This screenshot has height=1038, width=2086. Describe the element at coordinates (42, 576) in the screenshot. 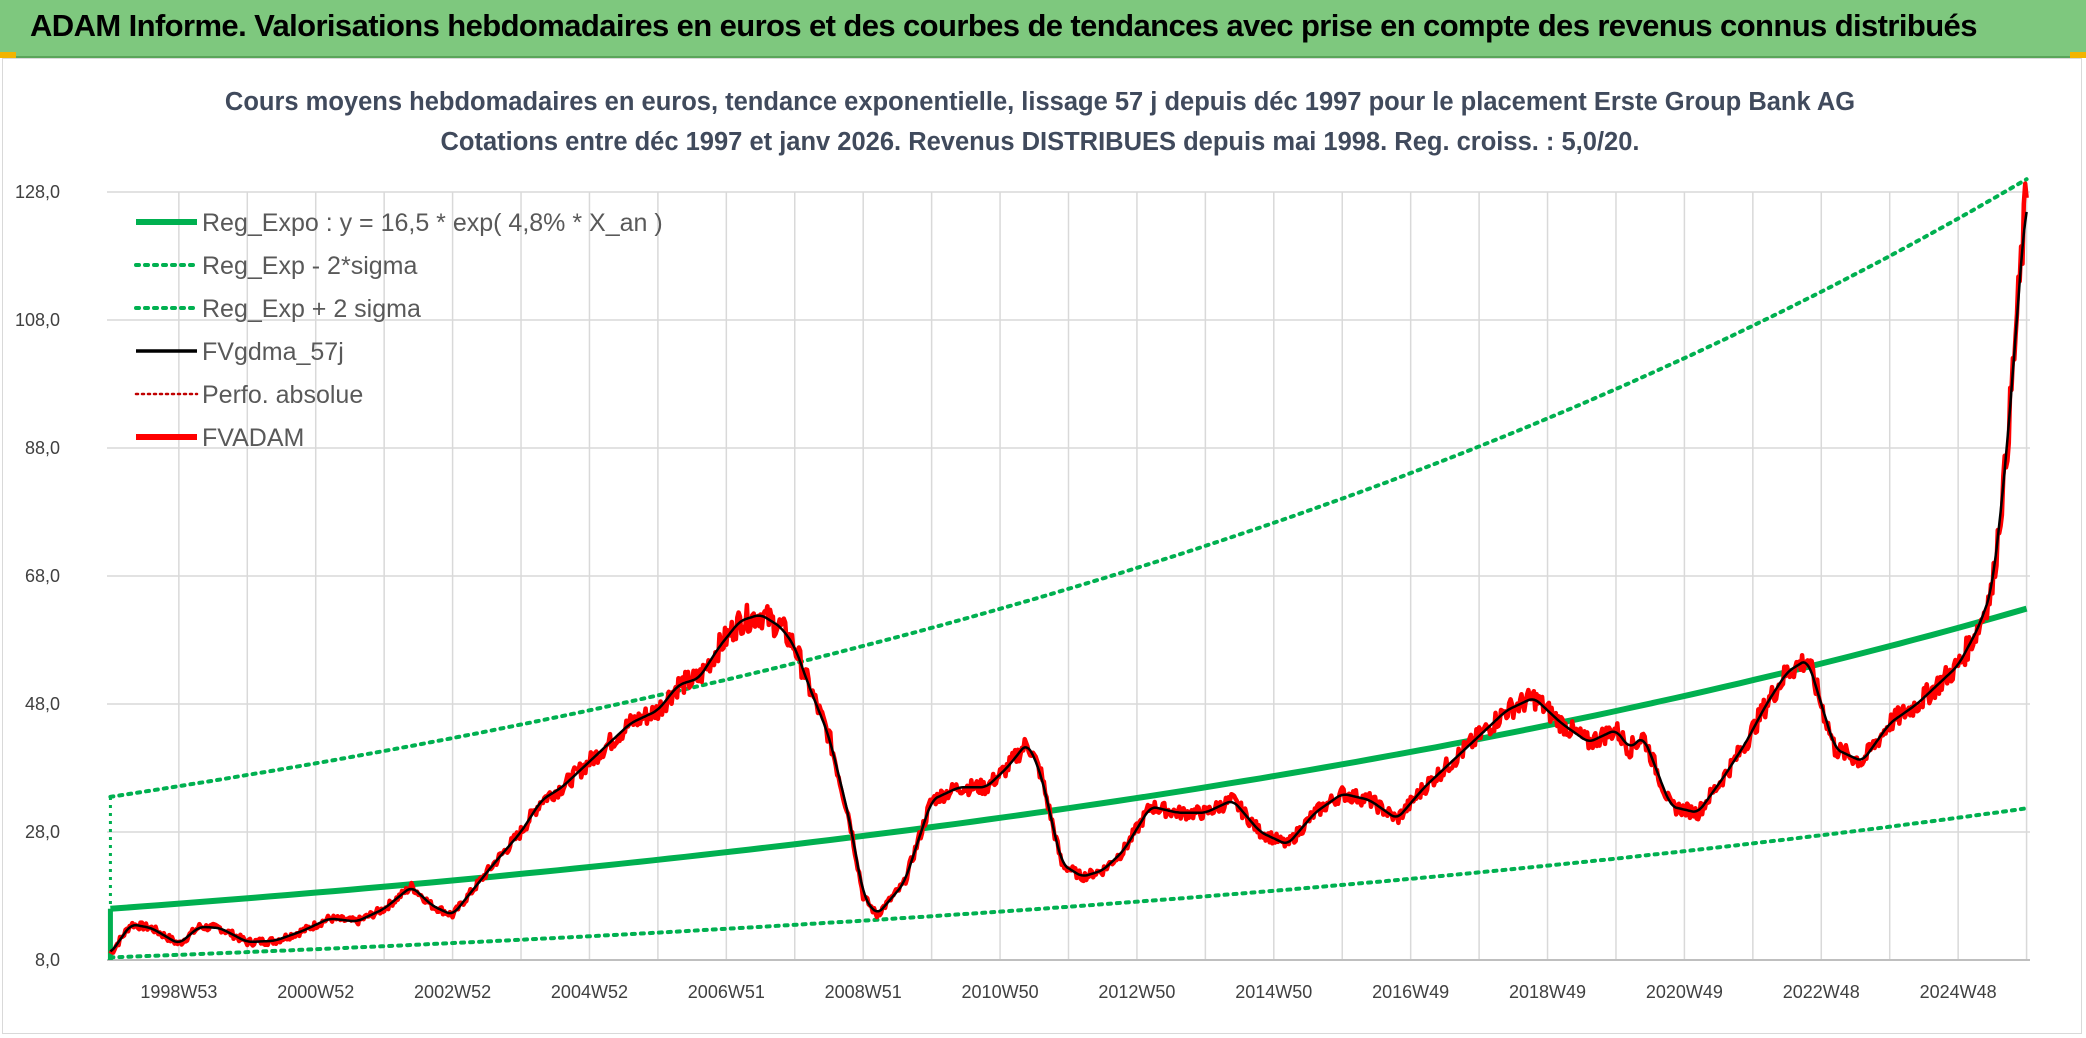

I see `y-tick-label: 68,0` at that location.